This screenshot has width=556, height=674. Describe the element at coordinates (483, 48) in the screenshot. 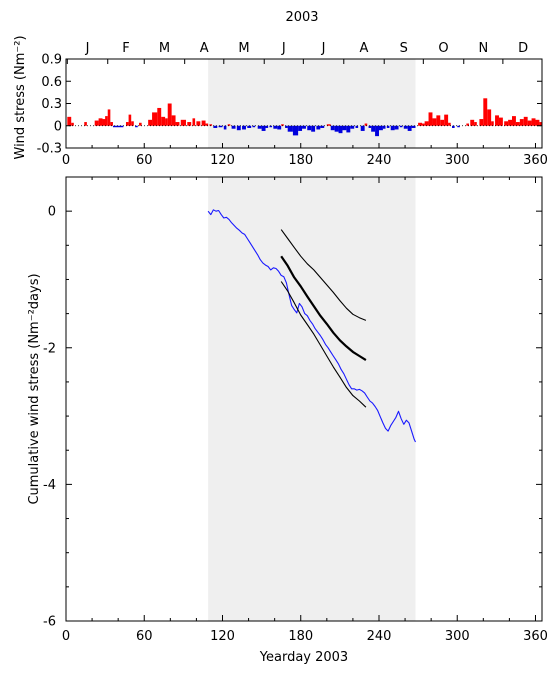

I see `month-label-10: N` at that location.